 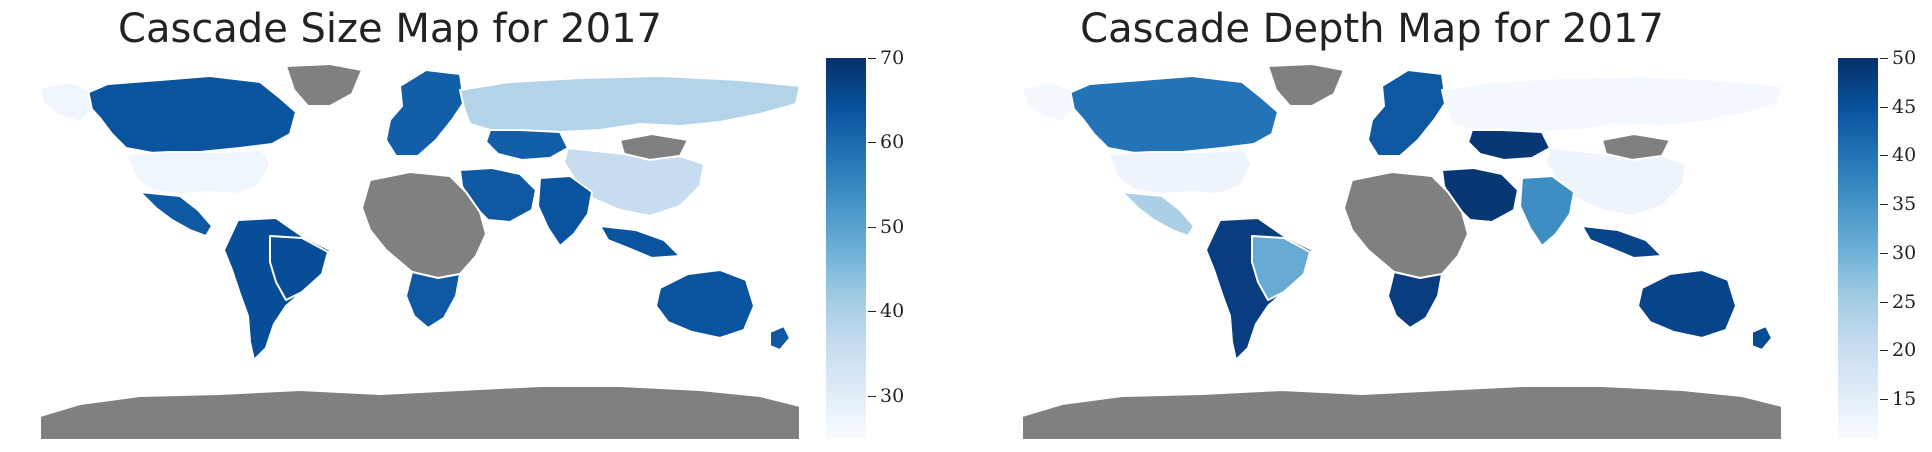 What do you see at coordinates (1904, 204) in the screenshot?
I see `tick-label: 35` at bounding box center [1904, 204].